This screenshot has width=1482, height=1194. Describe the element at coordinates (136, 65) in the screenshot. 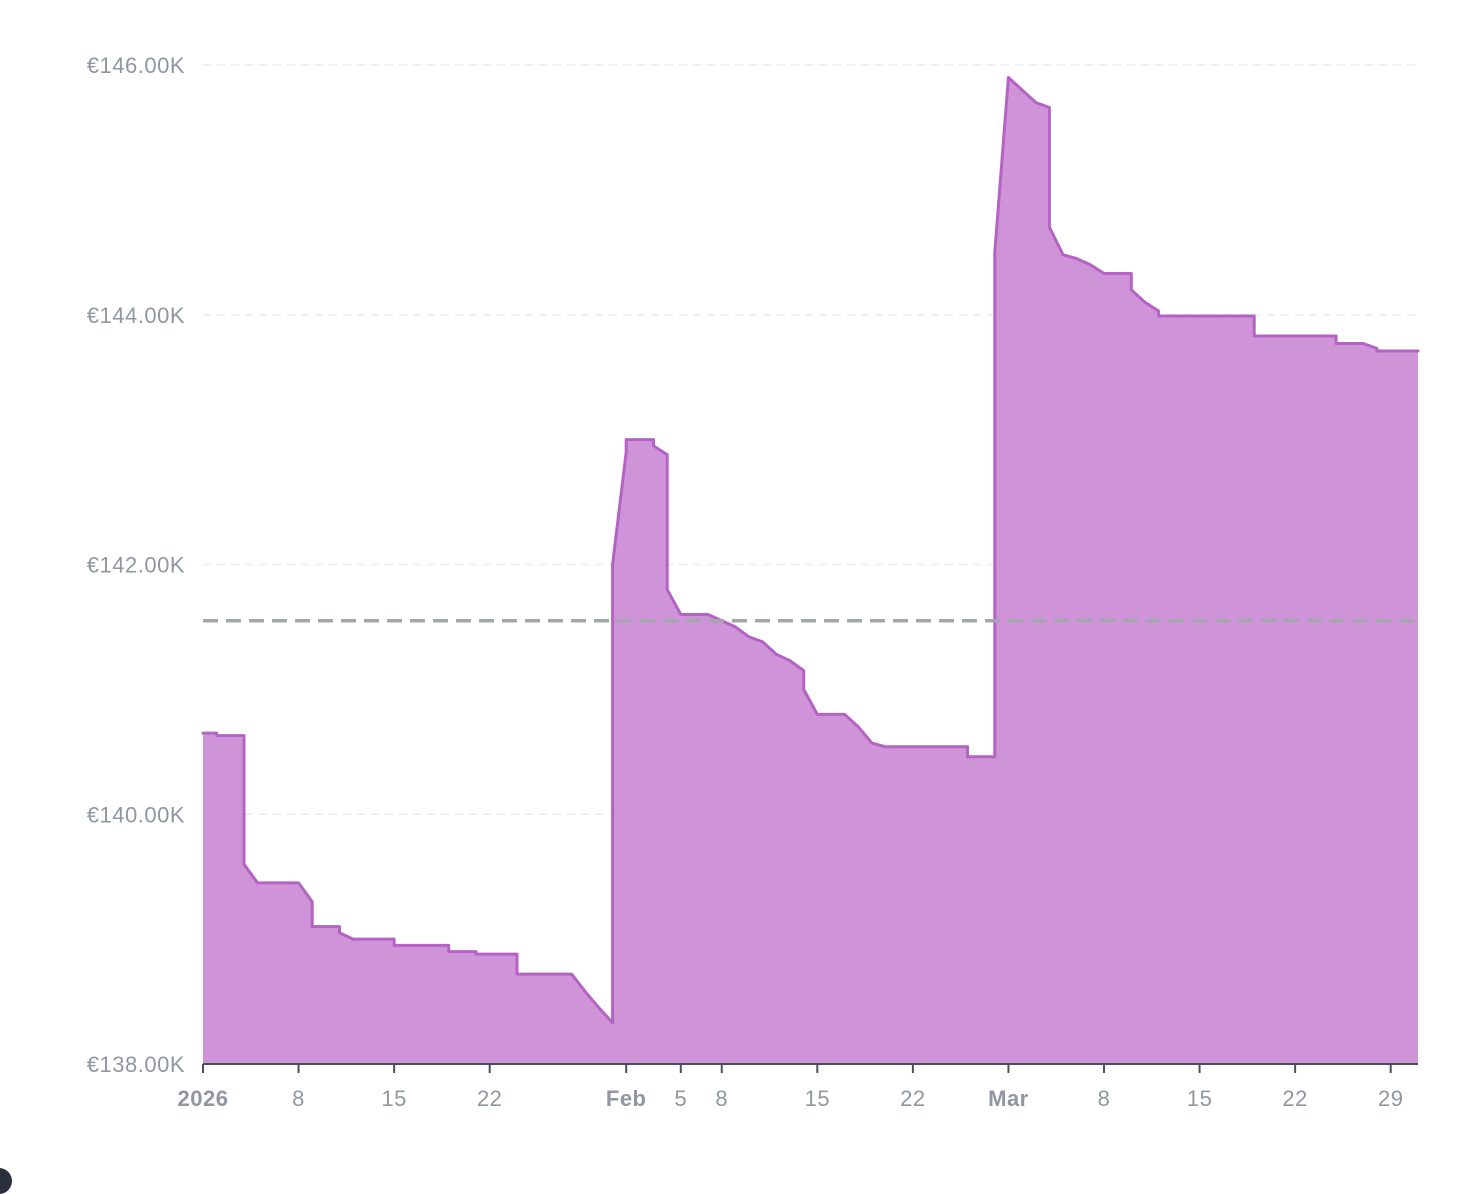

I see `y-tick-label: €146.00K` at that location.